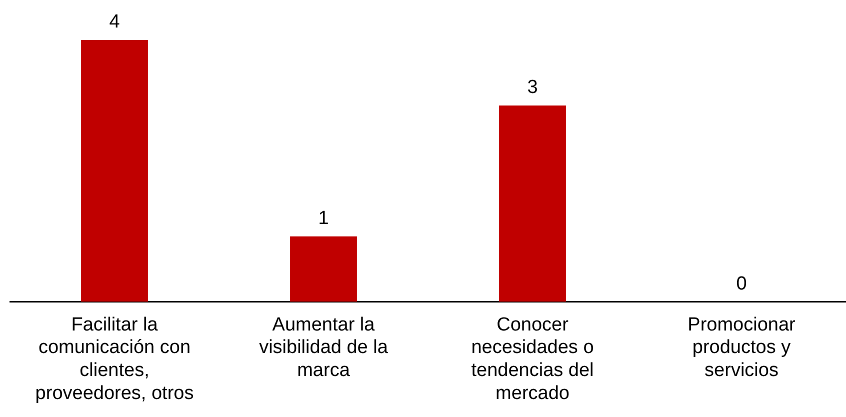 The width and height of the screenshot is (846, 417). I want to click on data-label: 1, so click(323, 219).